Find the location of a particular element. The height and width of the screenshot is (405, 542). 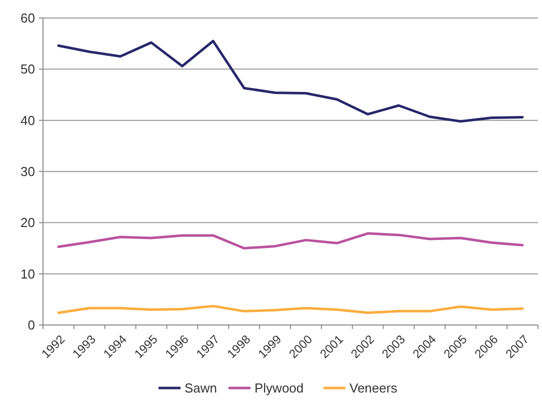

y-tick-label: 30 is located at coordinates (27, 172).